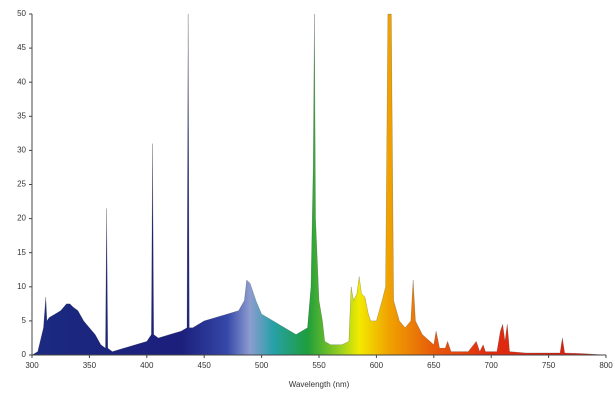 This screenshot has height=399, width=615. Describe the element at coordinates (21, 286) in the screenshot. I see `y-tick-label: 10` at that location.